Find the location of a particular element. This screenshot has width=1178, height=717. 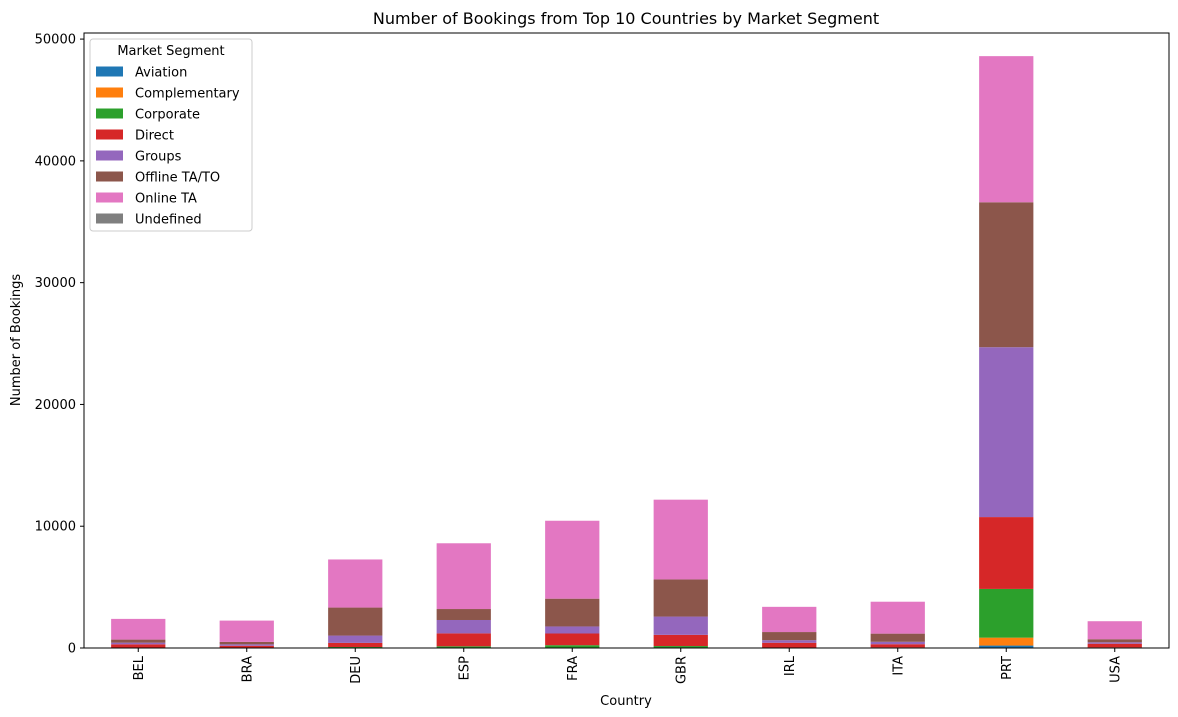

bar-segment-fra-offline-ta-to is located at coordinates (572, 612).